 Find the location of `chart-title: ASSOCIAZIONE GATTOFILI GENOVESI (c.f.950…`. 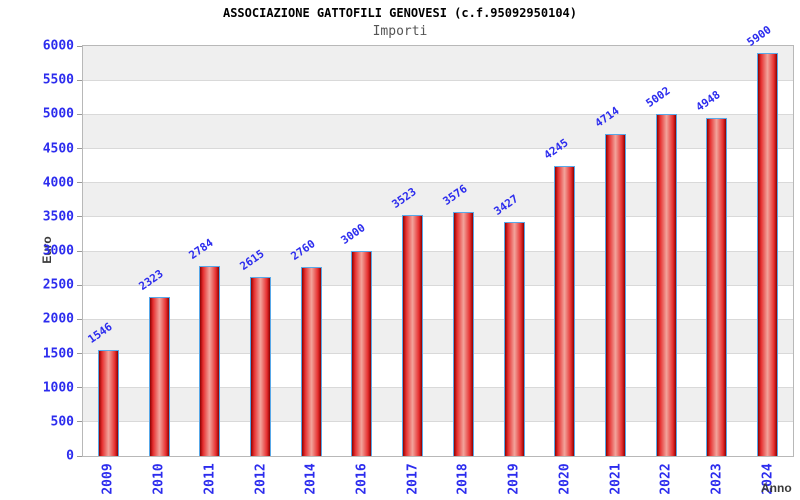

chart-title: ASSOCIAZIONE GATTOFILI GENOVESI (c.f.950… is located at coordinates (399, 13).